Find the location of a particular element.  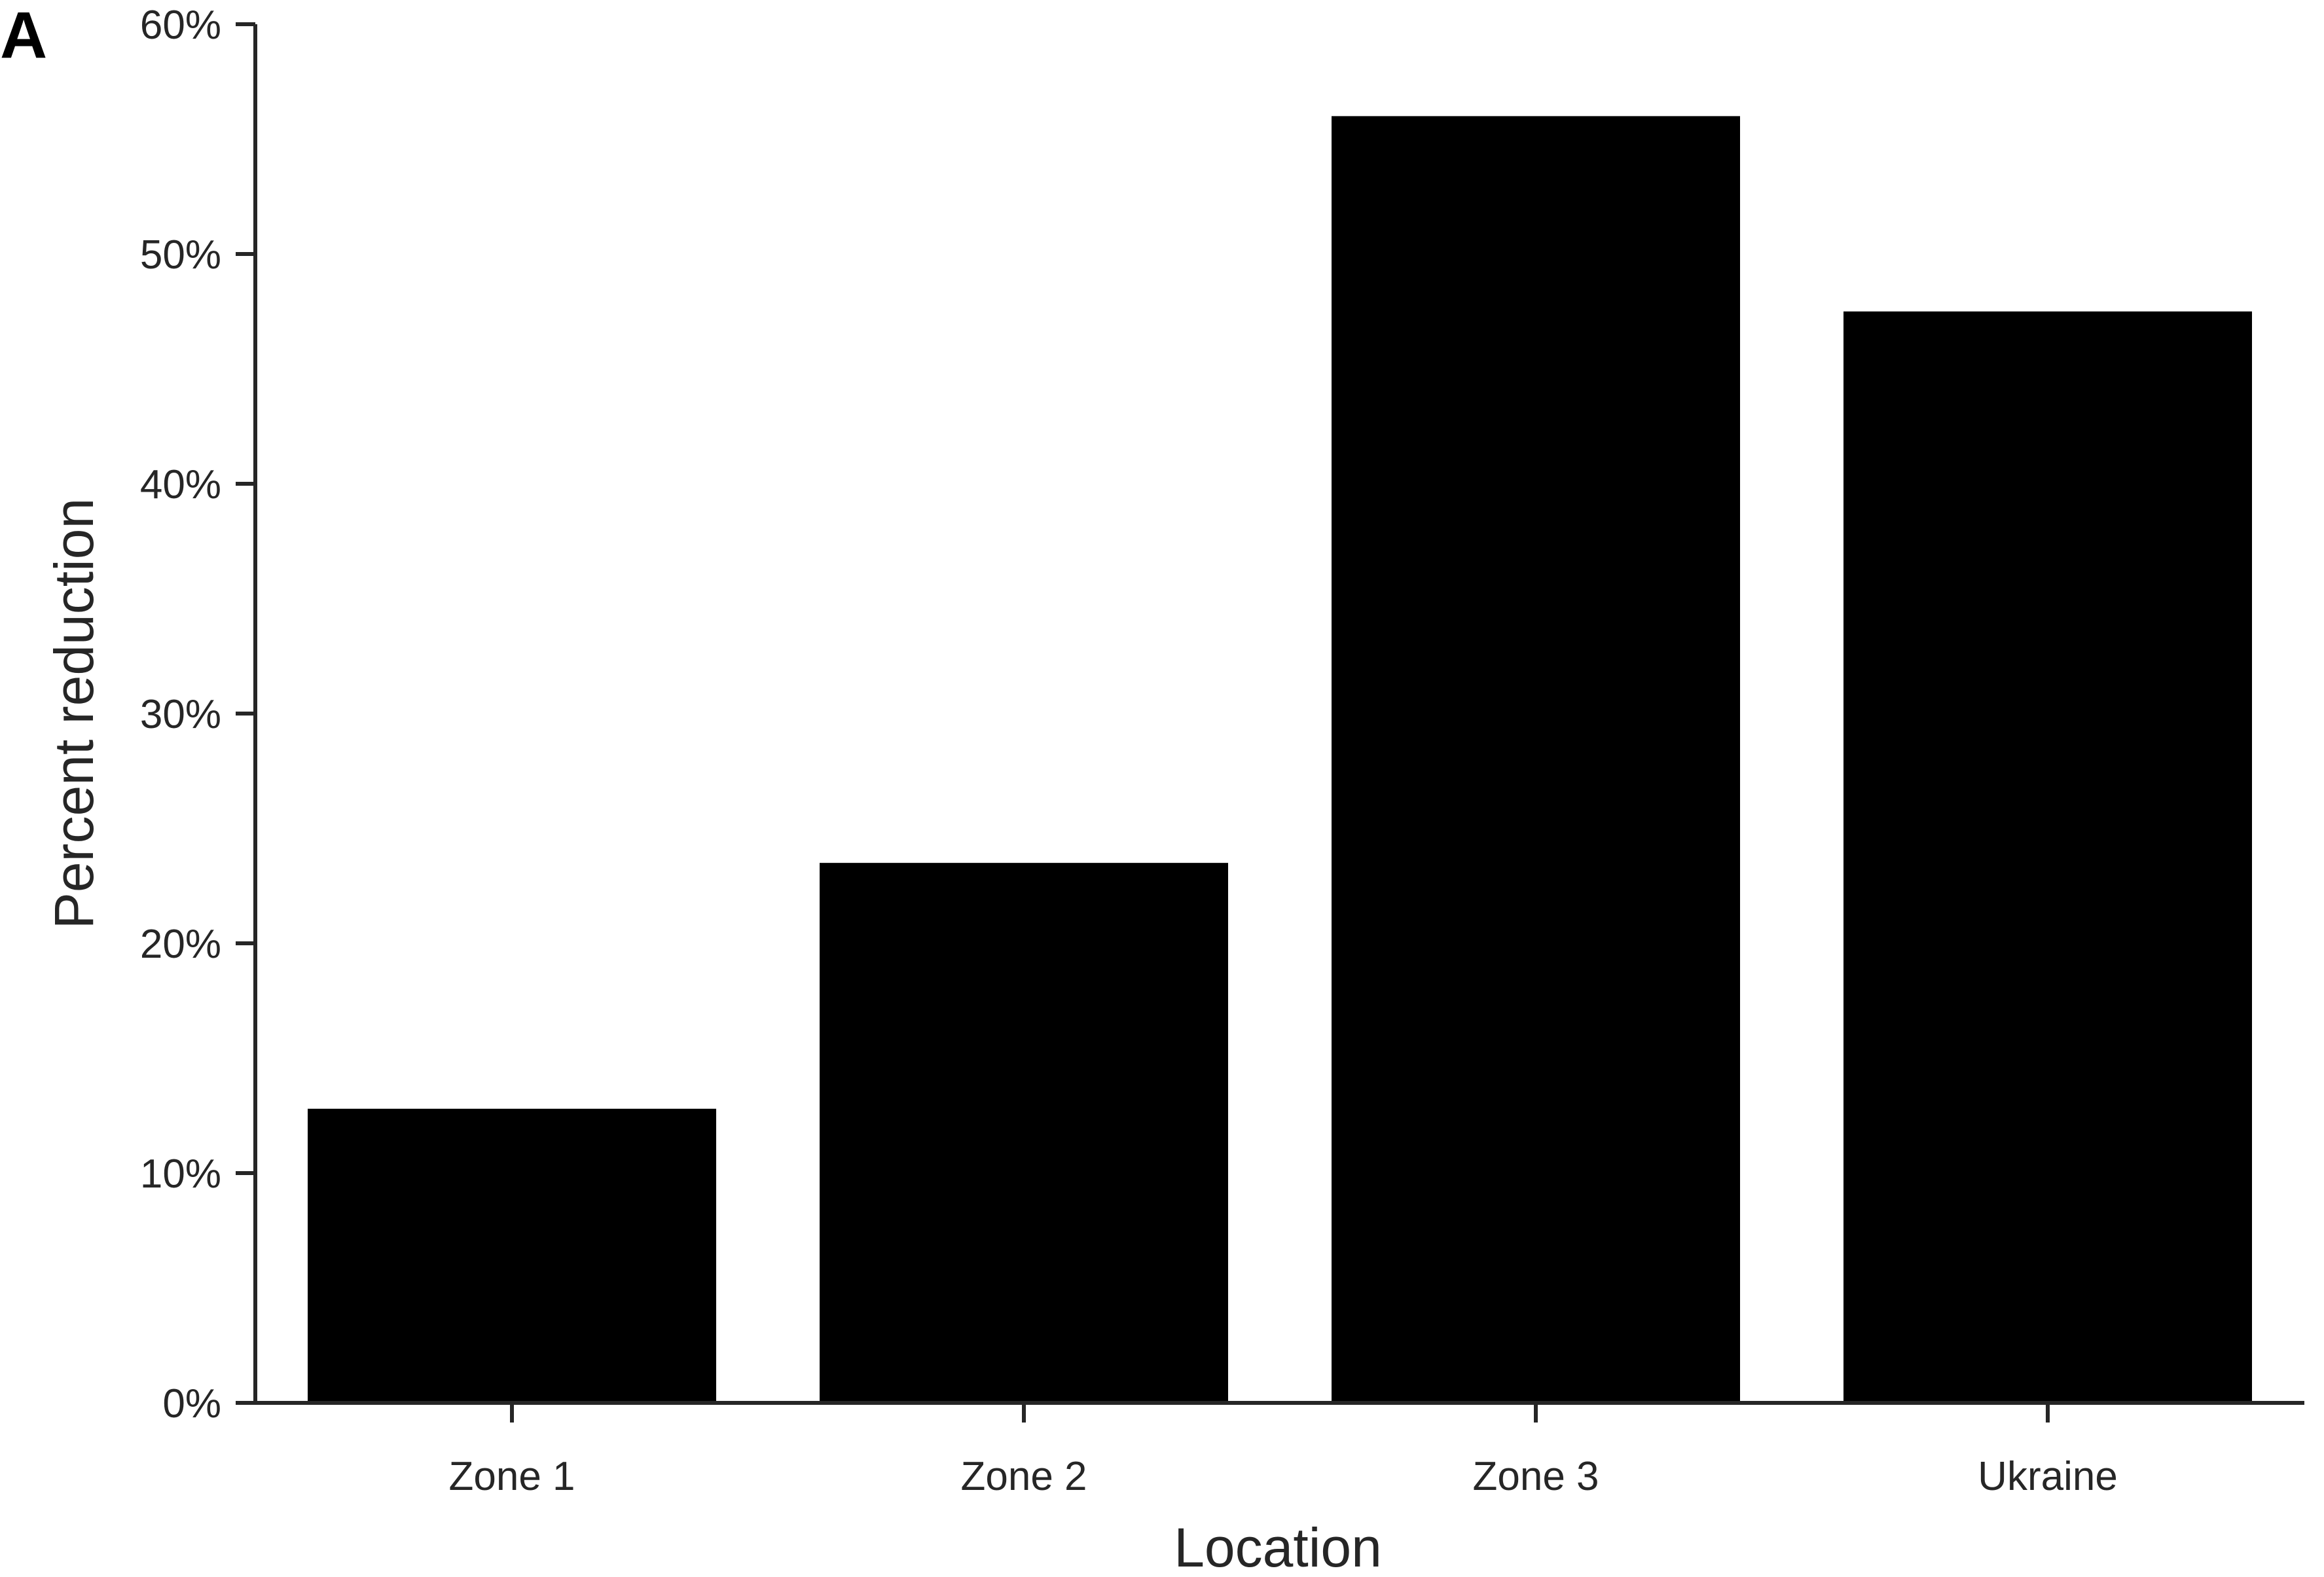

y-tick-label: 10% is located at coordinates (180, 1174).